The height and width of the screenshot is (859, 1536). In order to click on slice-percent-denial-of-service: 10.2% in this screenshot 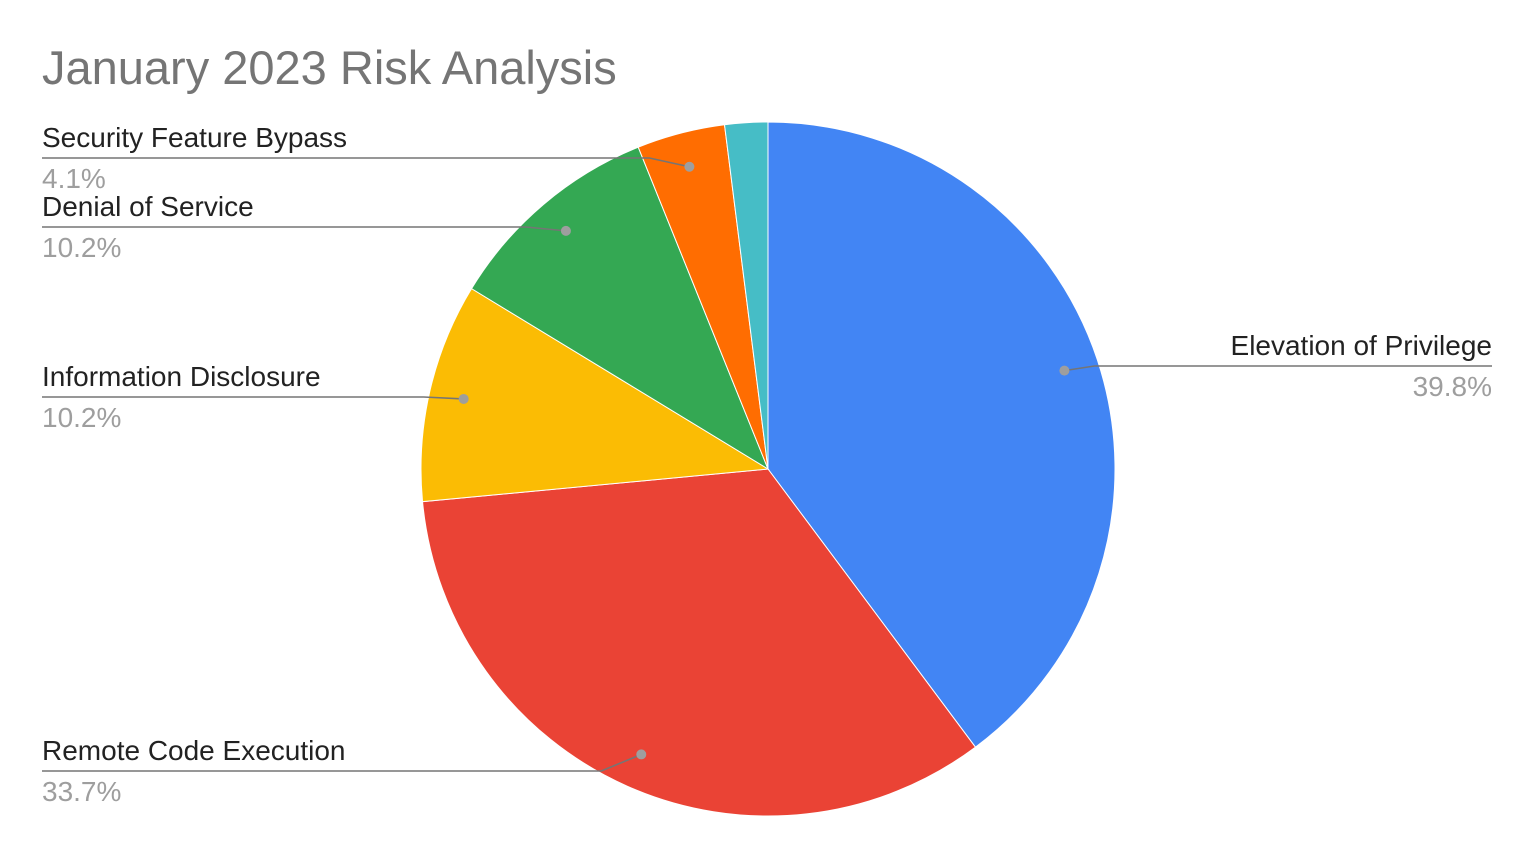, I will do `click(81, 247)`.